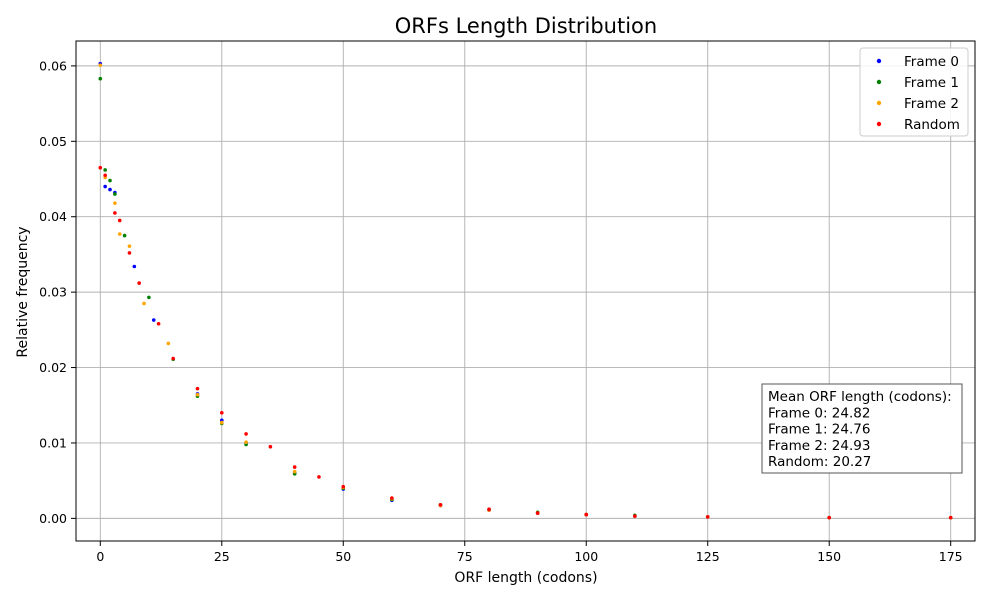 The width and height of the screenshot is (1000, 600). What do you see at coordinates (343, 556) in the screenshot?
I see `x-tick-label: 50` at bounding box center [343, 556].